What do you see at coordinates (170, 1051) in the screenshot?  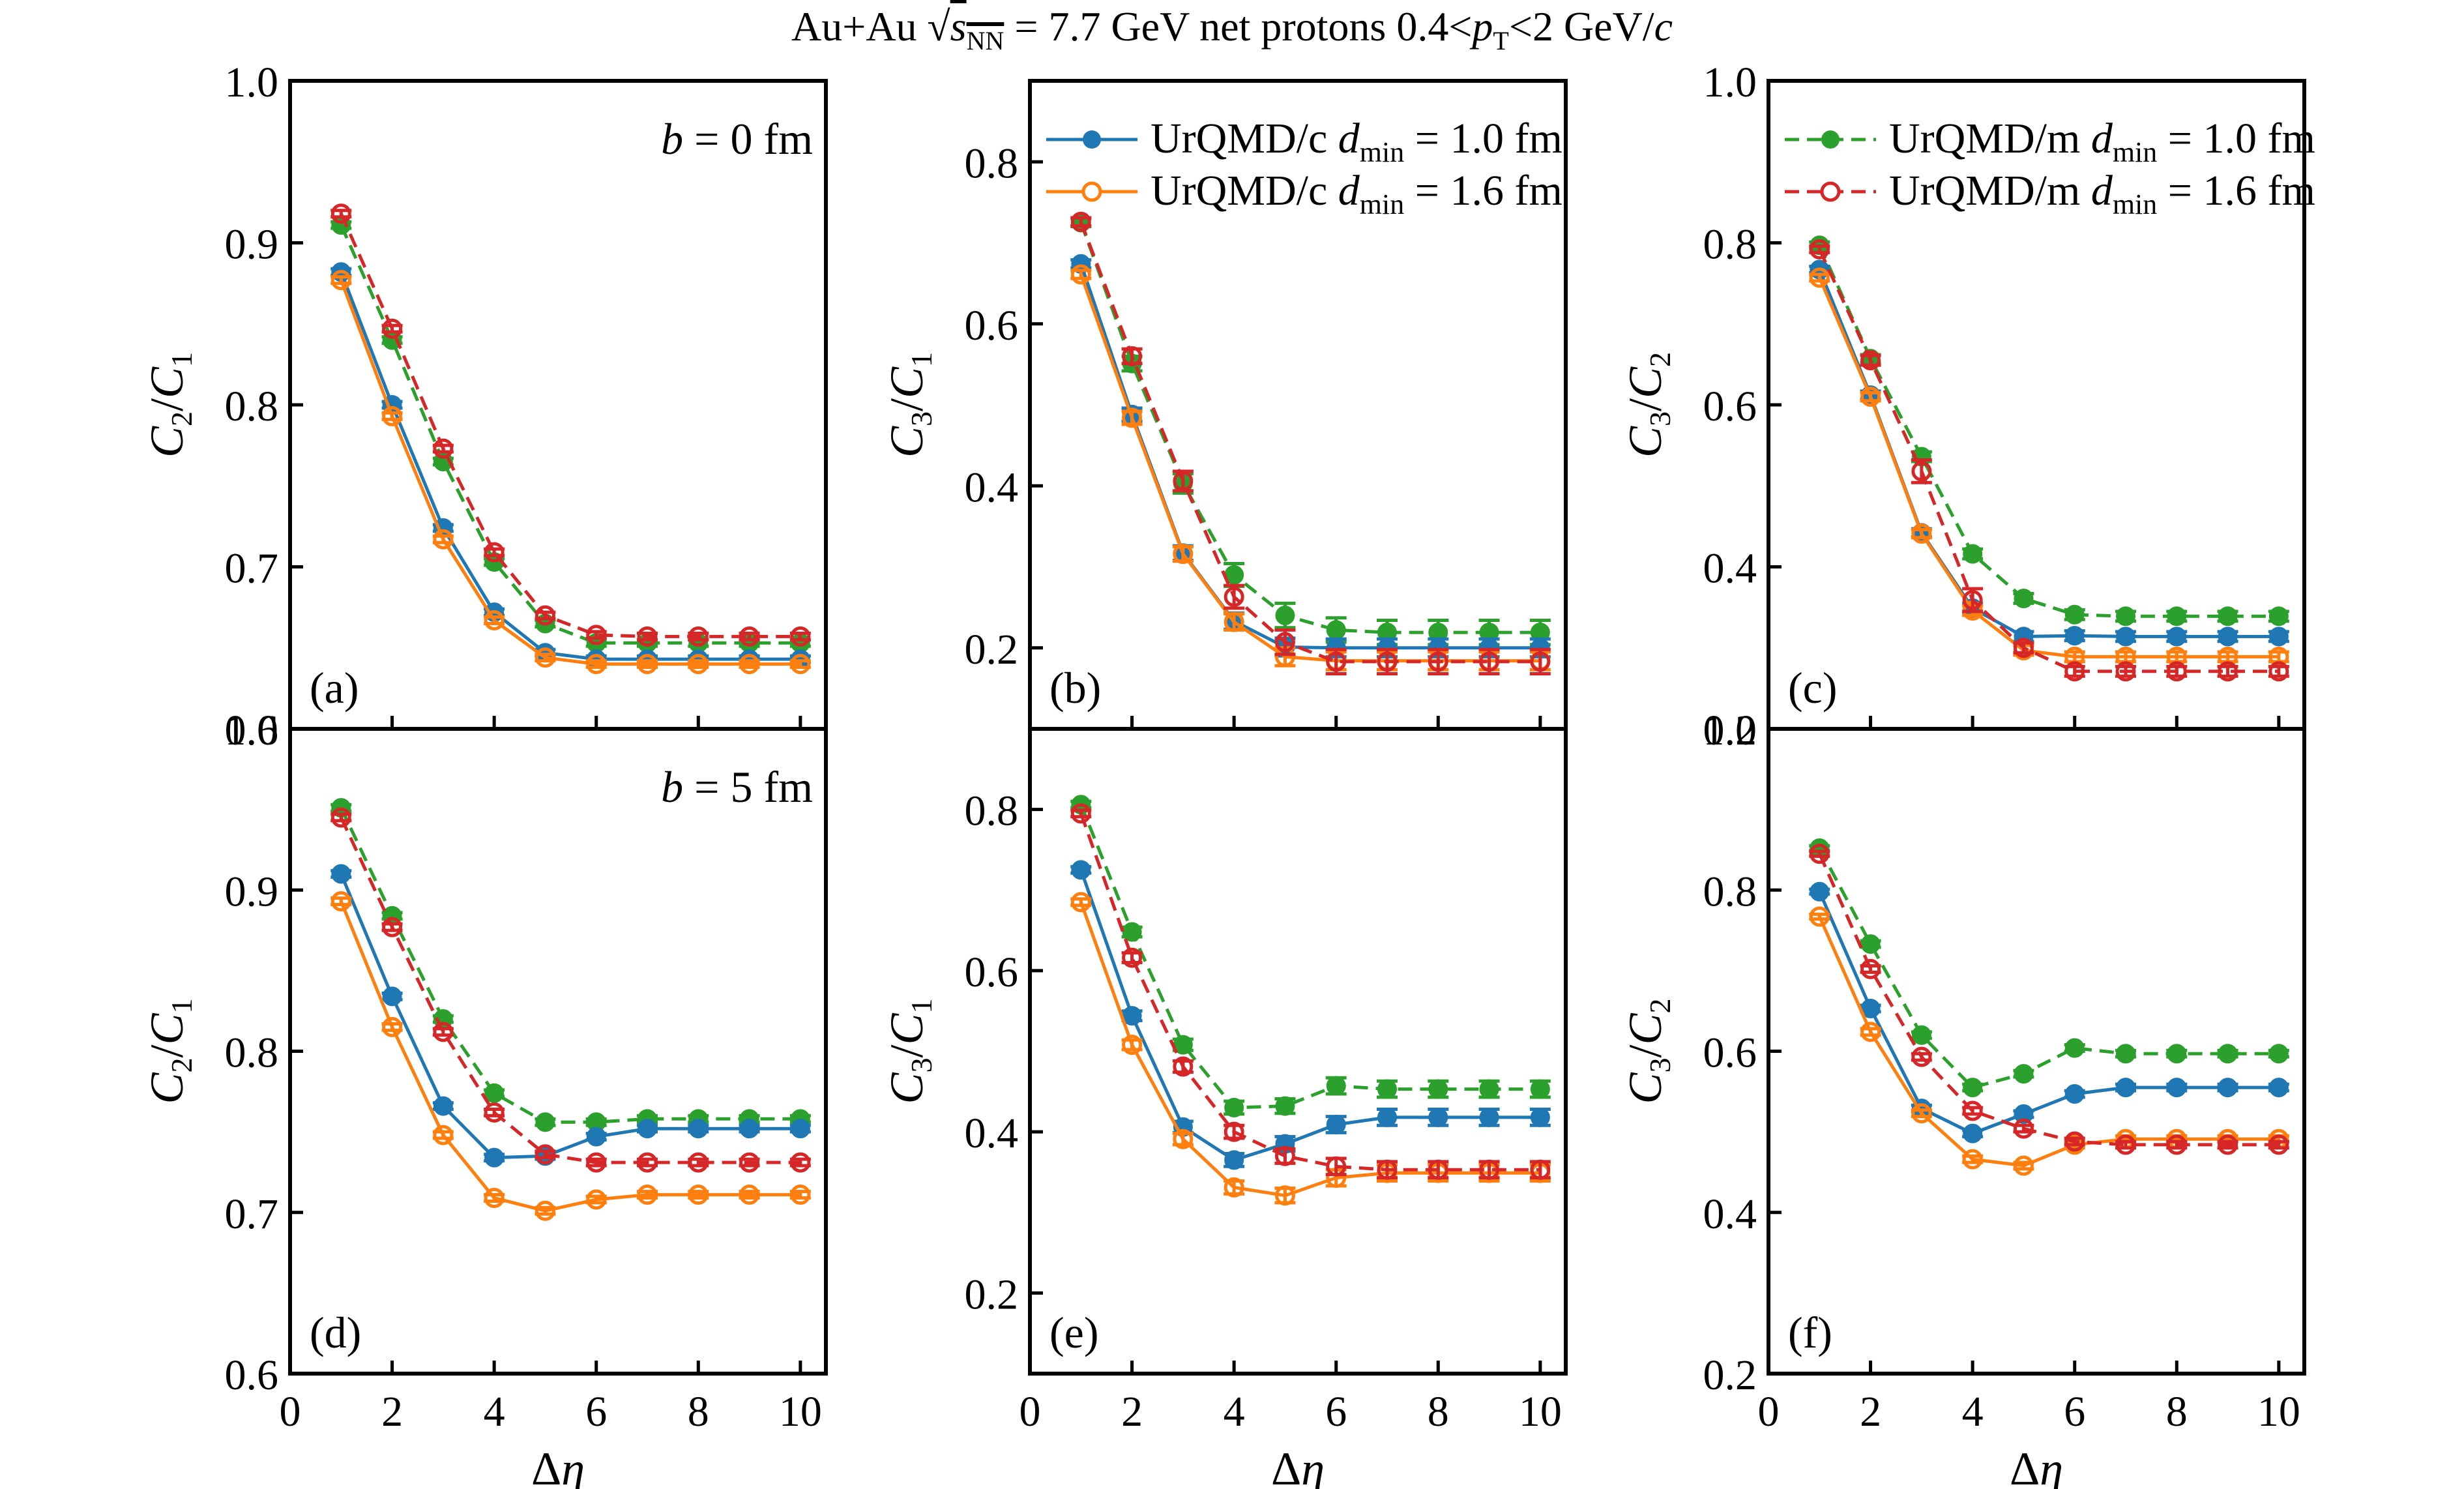 I see `y-axis-label: C2/C1` at bounding box center [170, 1051].